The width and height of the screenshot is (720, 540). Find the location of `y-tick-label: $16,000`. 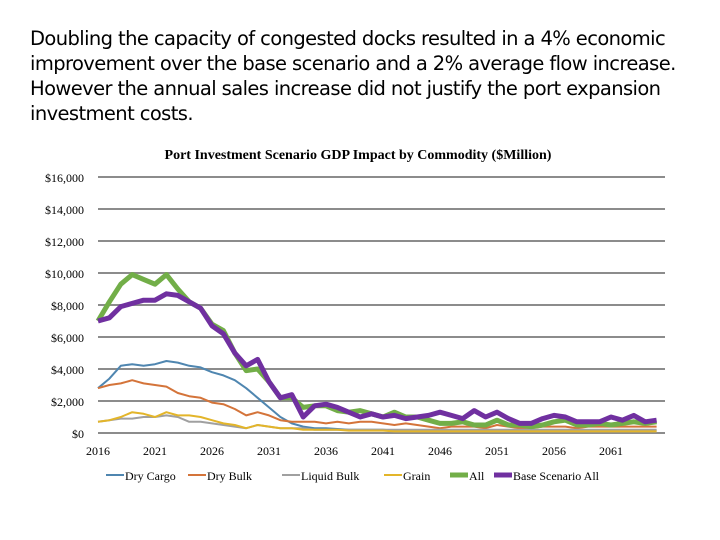

y-tick-label: $16,000 is located at coordinates (64, 178).